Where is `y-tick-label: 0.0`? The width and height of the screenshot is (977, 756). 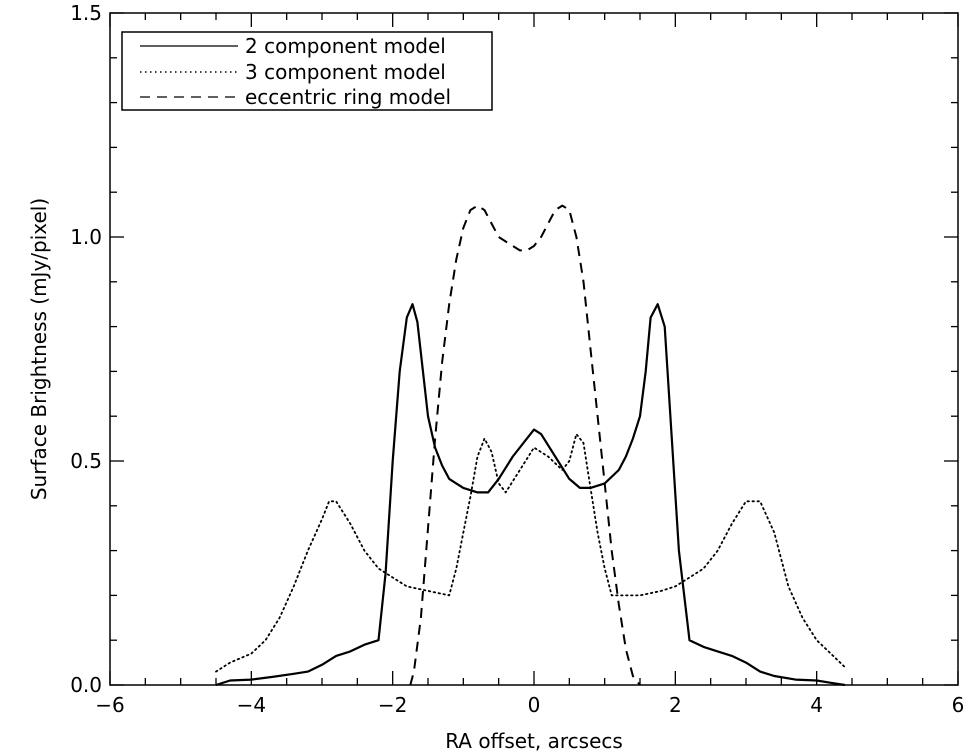 y-tick-label: 0.0 is located at coordinates (86, 685).